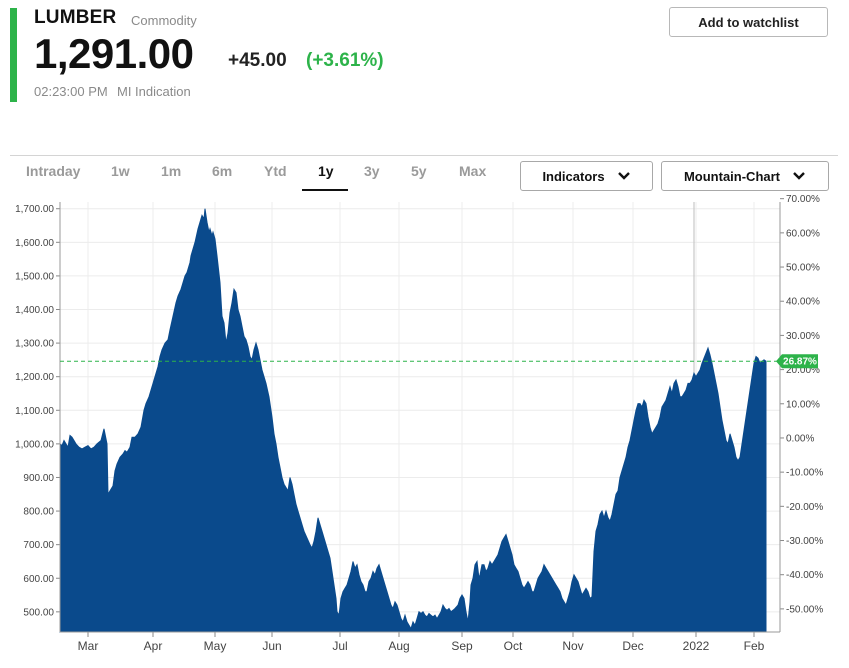 Image resolution: width=849 pixels, height=668 pixels. What do you see at coordinates (572, 646) in the screenshot?
I see `x-axis-month-label: Nov` at bounding box center [572, 646].